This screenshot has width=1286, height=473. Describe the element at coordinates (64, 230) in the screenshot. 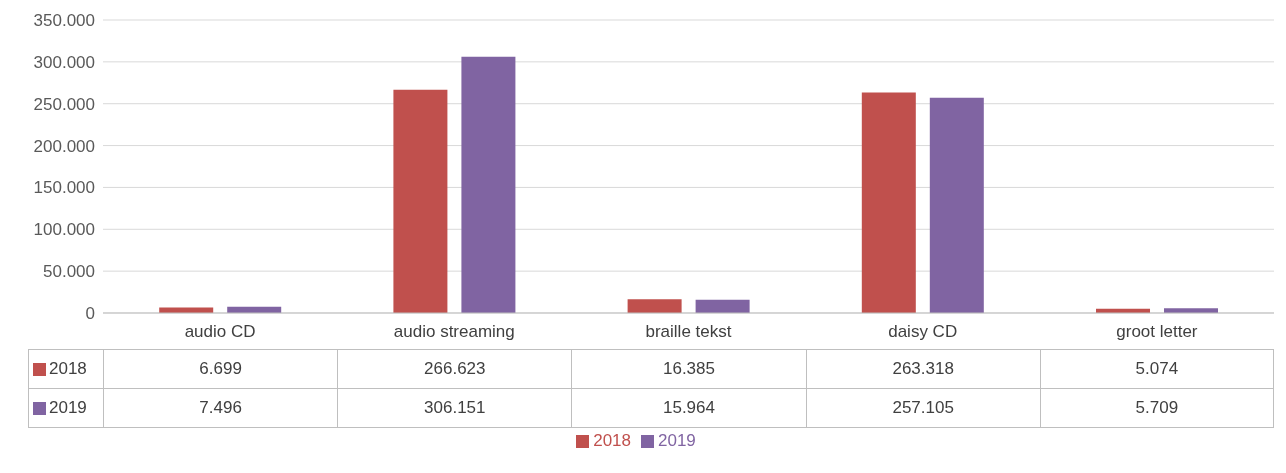

I see `y-tick-label: 100.000` at that location.